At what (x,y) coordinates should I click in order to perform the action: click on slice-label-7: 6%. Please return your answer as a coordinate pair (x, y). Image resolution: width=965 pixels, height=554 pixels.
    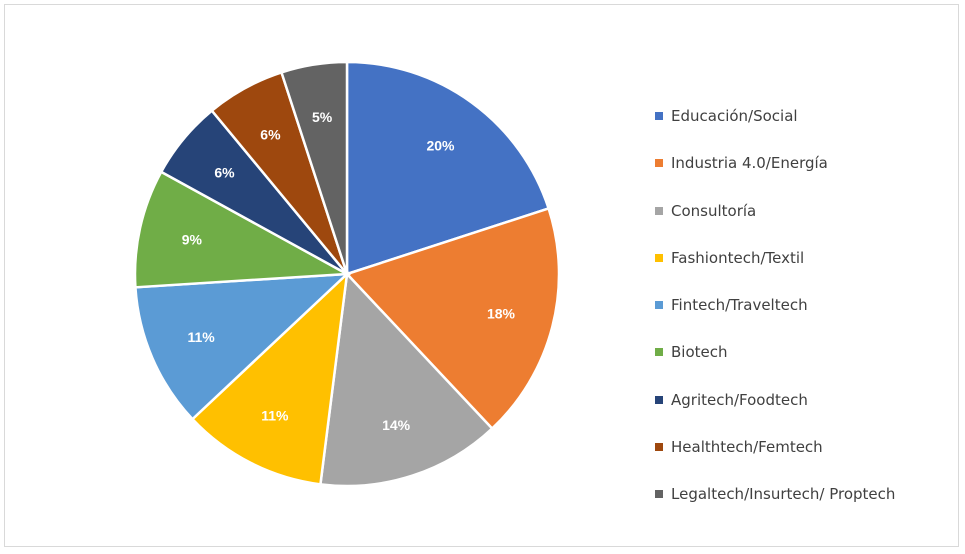
    Looking at the image, I should click on (224, 173).